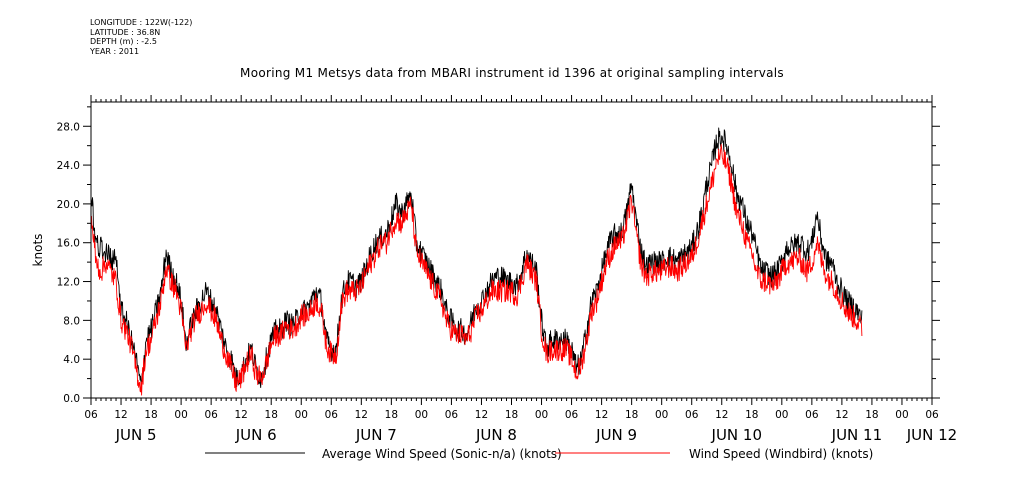  What do you see at coordinates (442, 454) in the screenshot?
I see `legend-label-average: Average Wind Speed (Sonic-n/a) (knots)` at bounding box center [442, 454].